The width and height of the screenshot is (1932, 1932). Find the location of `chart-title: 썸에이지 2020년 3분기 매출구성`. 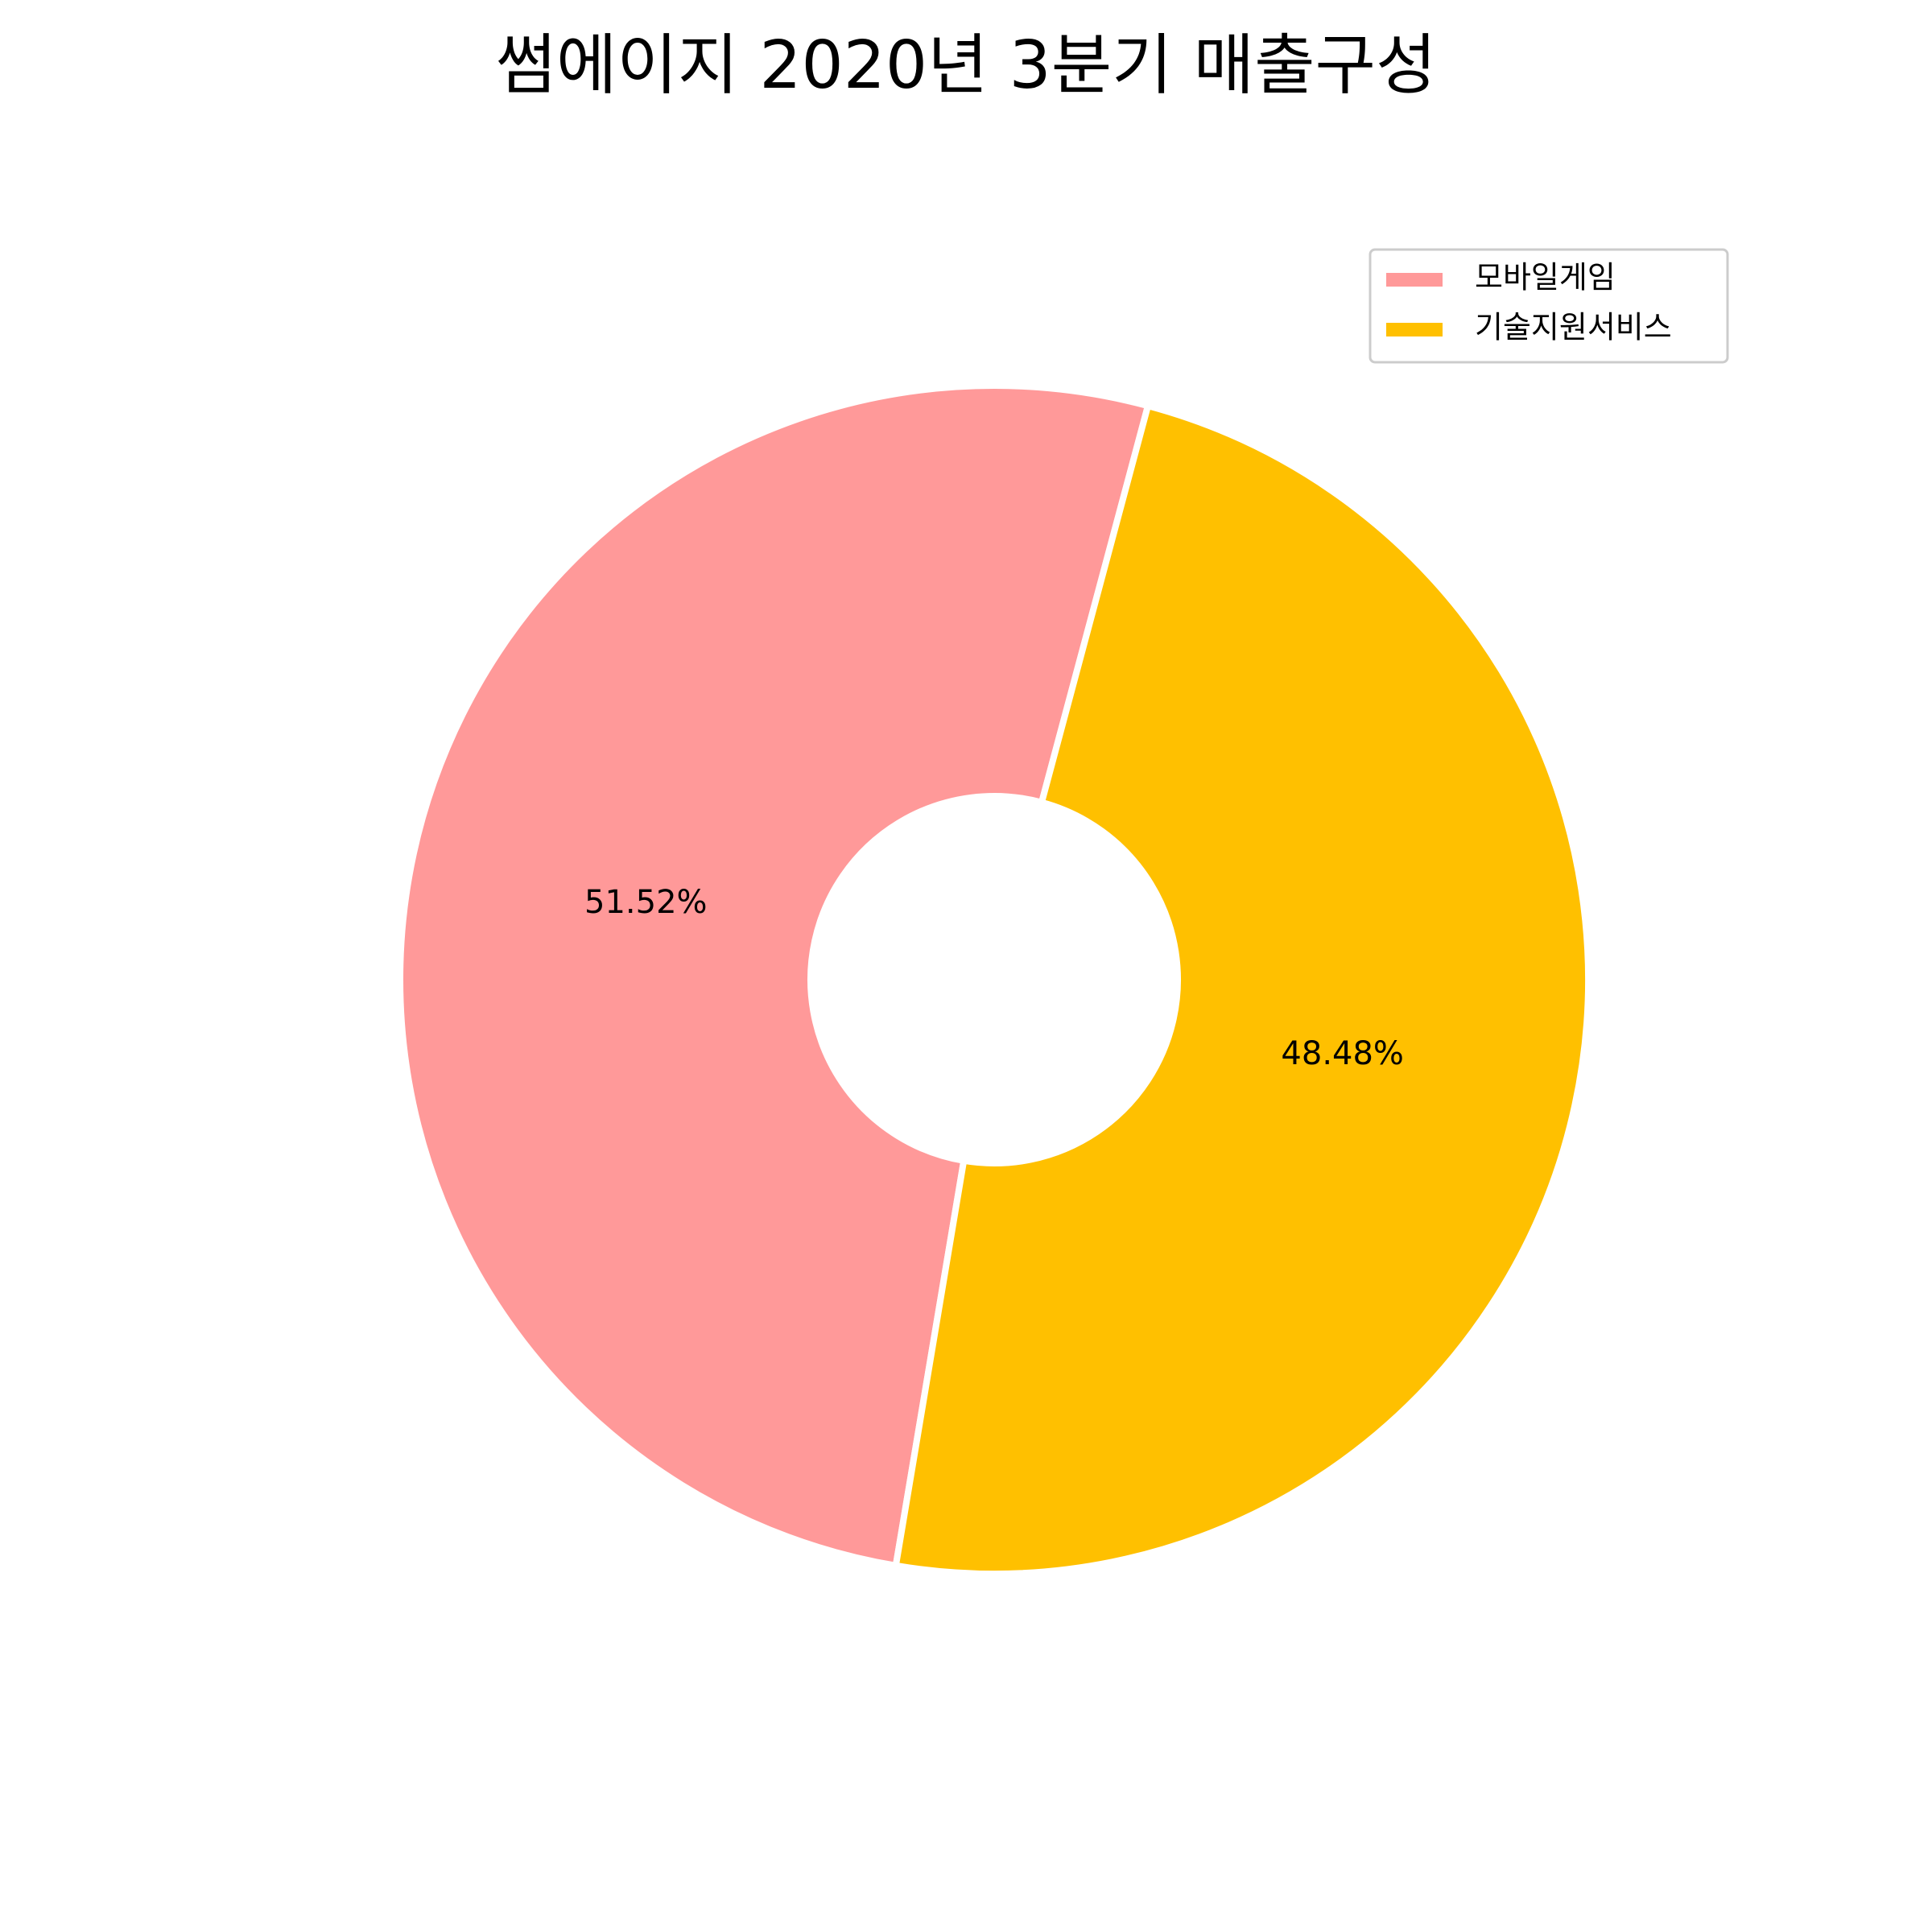

chart-title: 썸에이지 2020년 3분기 매출구성 is located at coordinates (966, 65).